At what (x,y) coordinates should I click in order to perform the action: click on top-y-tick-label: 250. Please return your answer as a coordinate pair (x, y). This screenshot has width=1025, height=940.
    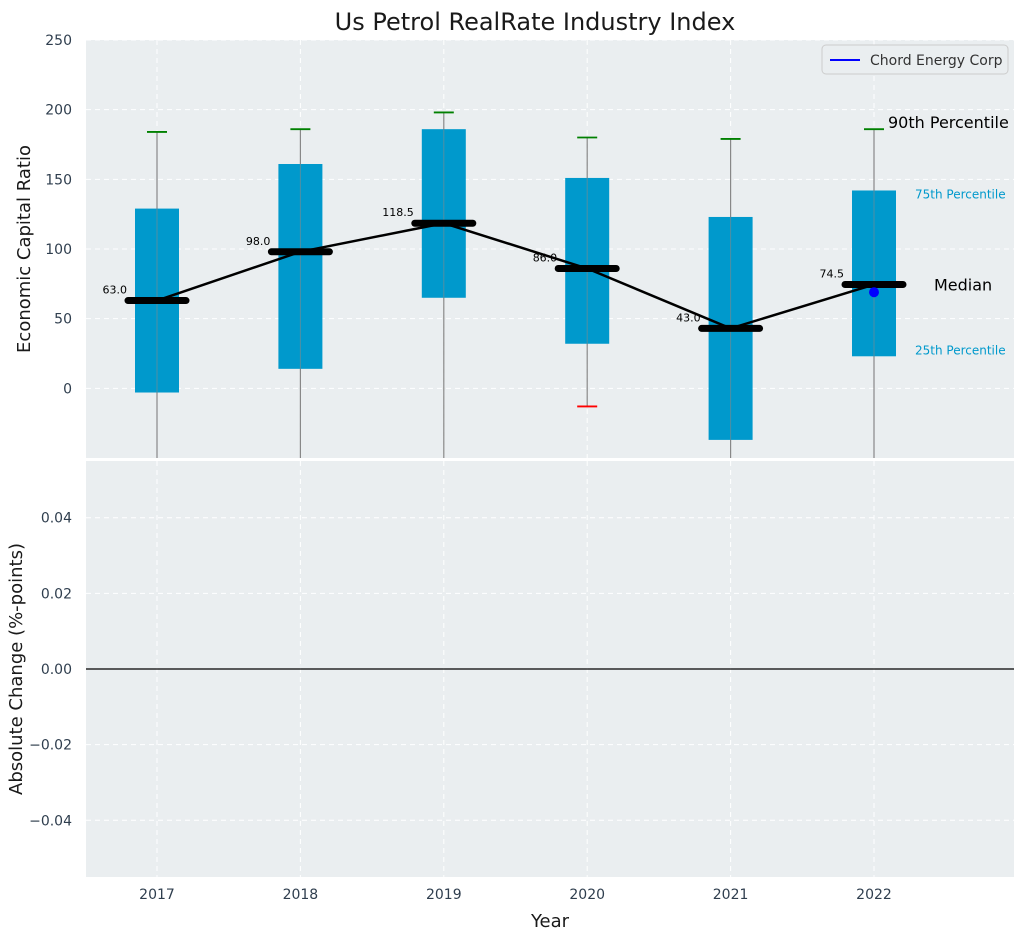
    Looking at the image, I should click on (58, 41).